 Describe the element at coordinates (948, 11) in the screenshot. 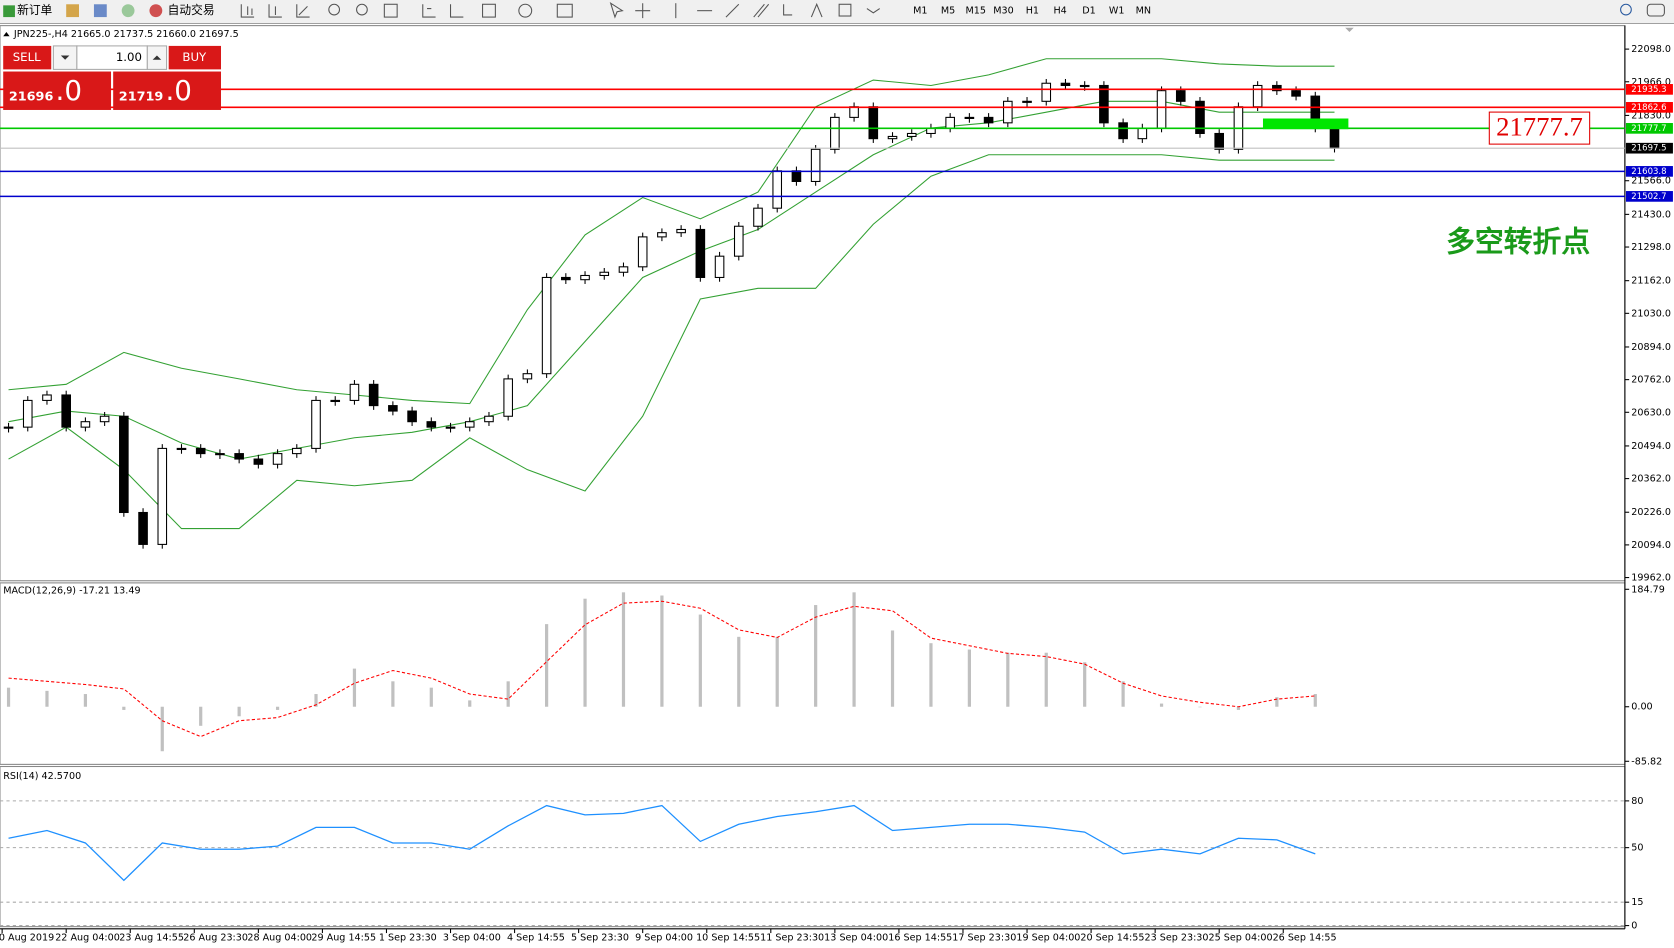

I see `timeframe-button: M5` at that location.